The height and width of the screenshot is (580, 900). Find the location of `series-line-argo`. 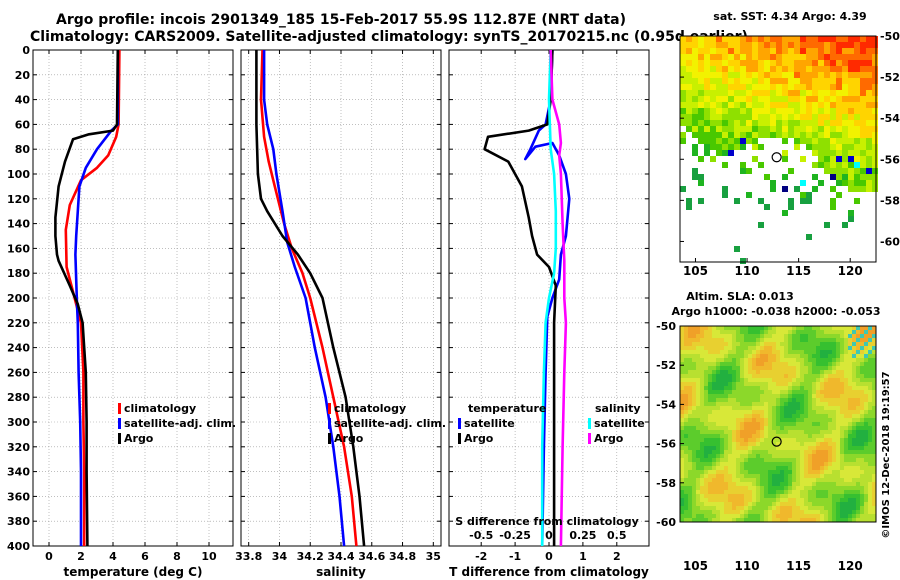

series-line-argo is located at coordinates (87, 298).